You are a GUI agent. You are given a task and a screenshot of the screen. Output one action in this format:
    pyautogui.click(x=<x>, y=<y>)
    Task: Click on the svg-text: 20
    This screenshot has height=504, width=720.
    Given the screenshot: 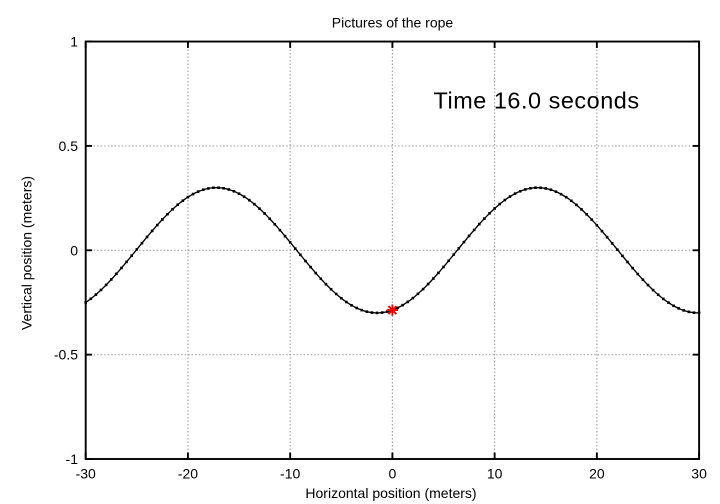 What is the action you would take?
    pyautogui.click(x=597, y=474)
    